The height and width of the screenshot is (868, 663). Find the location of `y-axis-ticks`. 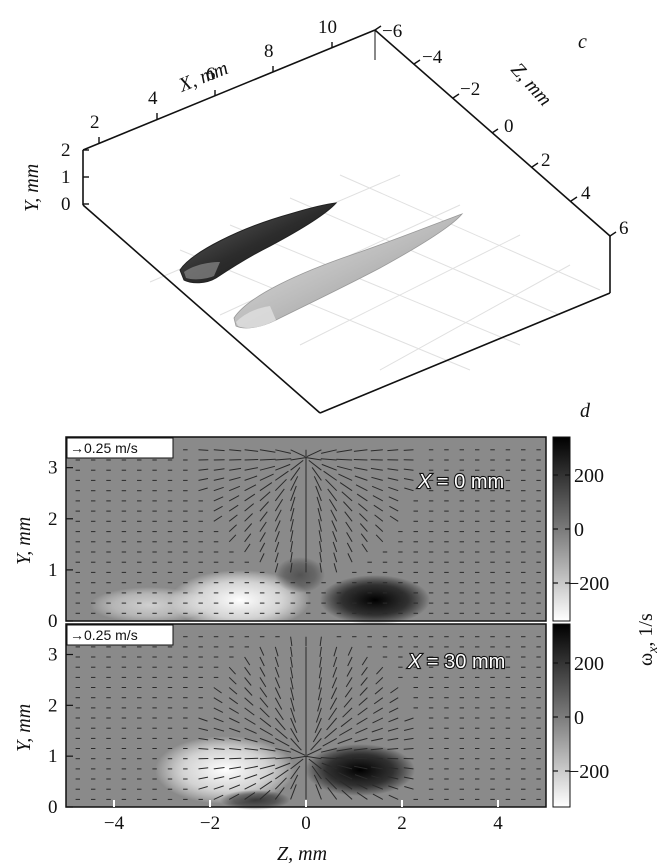

y-axis-ticks is located at coordinates (86, 177).